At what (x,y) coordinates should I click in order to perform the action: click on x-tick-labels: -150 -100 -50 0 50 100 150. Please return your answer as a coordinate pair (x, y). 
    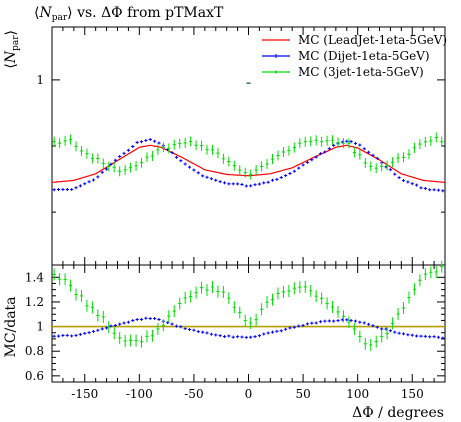
    Looking at the image, I should click on (247, 394).